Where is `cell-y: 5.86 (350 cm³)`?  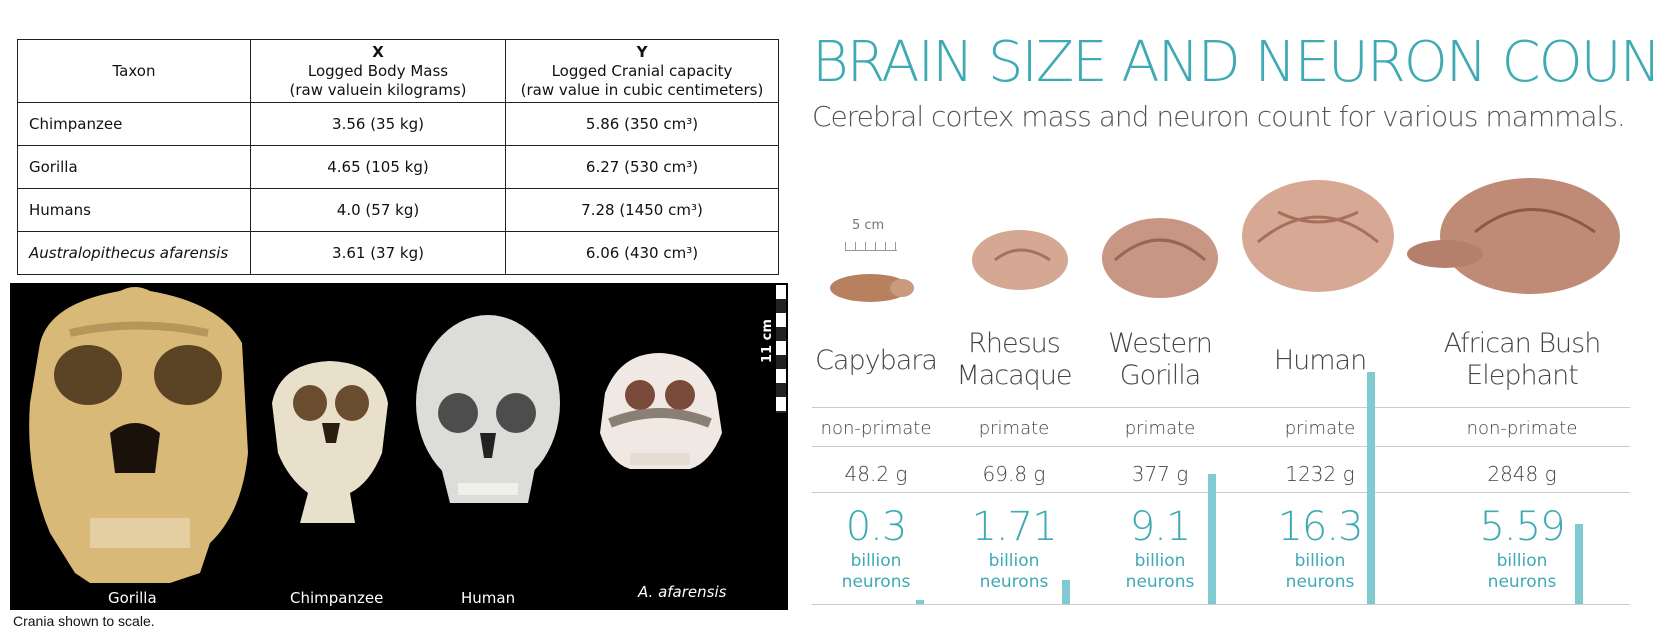 cell-y: 5.86 (350 cm³) is located at coordinates (642, 124).